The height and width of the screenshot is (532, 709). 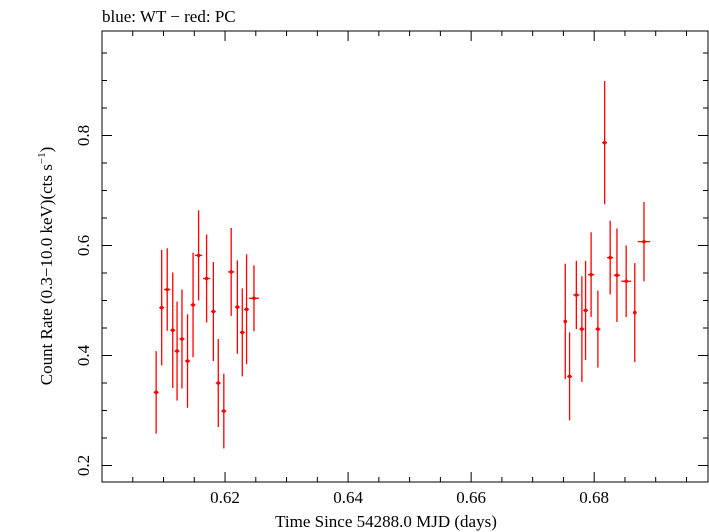 What do you see at coordinates (348, 497) in the screenshot?
I see `x-tick-label: 0.64` at bounding box center [348, 497].